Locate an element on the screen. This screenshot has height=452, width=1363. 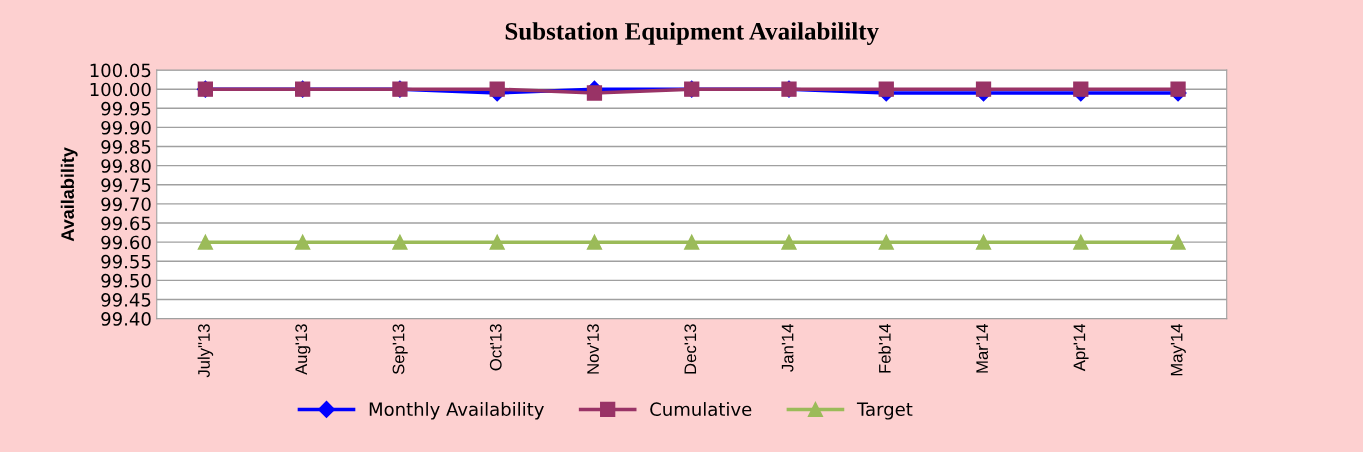
y-tick-label: 99.90 is located at coordinates (126, 127).